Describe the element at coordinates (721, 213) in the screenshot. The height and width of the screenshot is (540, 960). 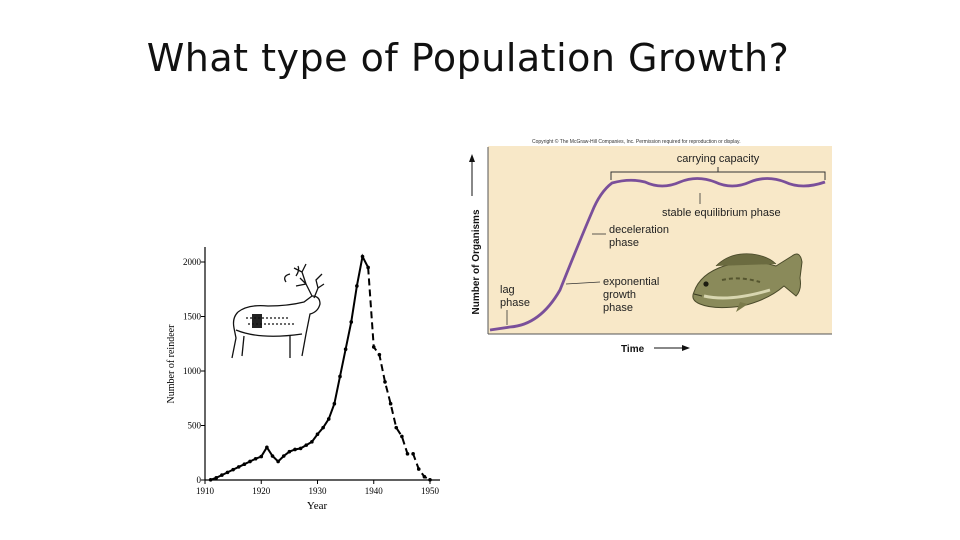
I see `stable-phase-label: stable equilibrium phase` at that location.